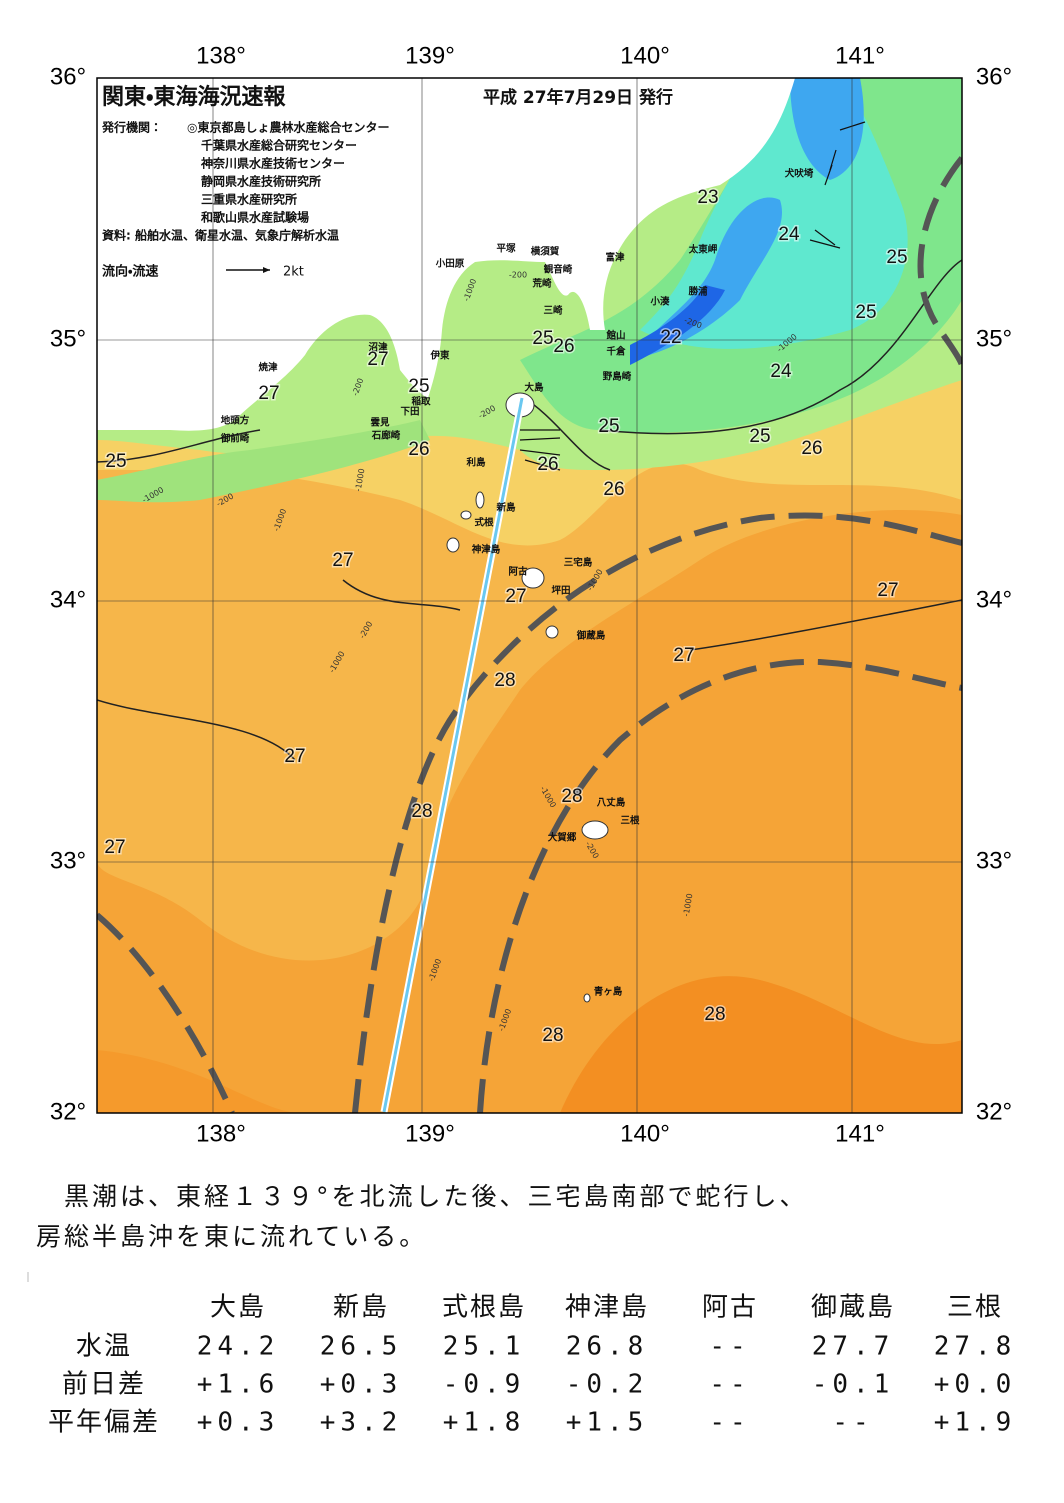 This screenshot has width=1064, height=1503. I want to click on row-label: 水温, so click(104, 1347).